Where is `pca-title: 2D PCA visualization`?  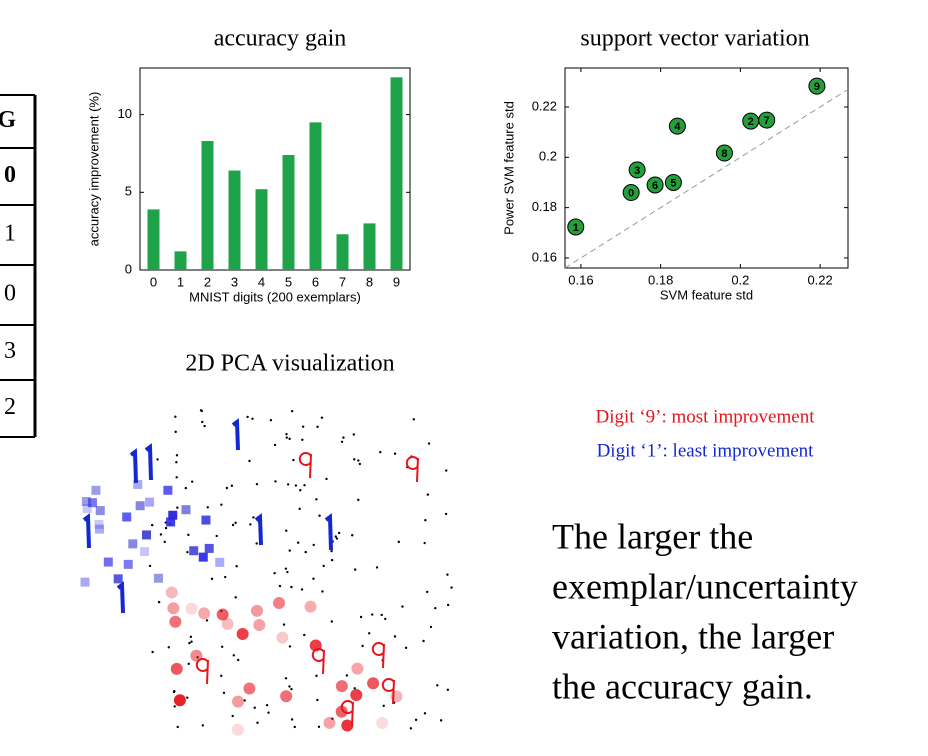 pca-title: 2D PCA visualization is located at coordinates (289, 364).